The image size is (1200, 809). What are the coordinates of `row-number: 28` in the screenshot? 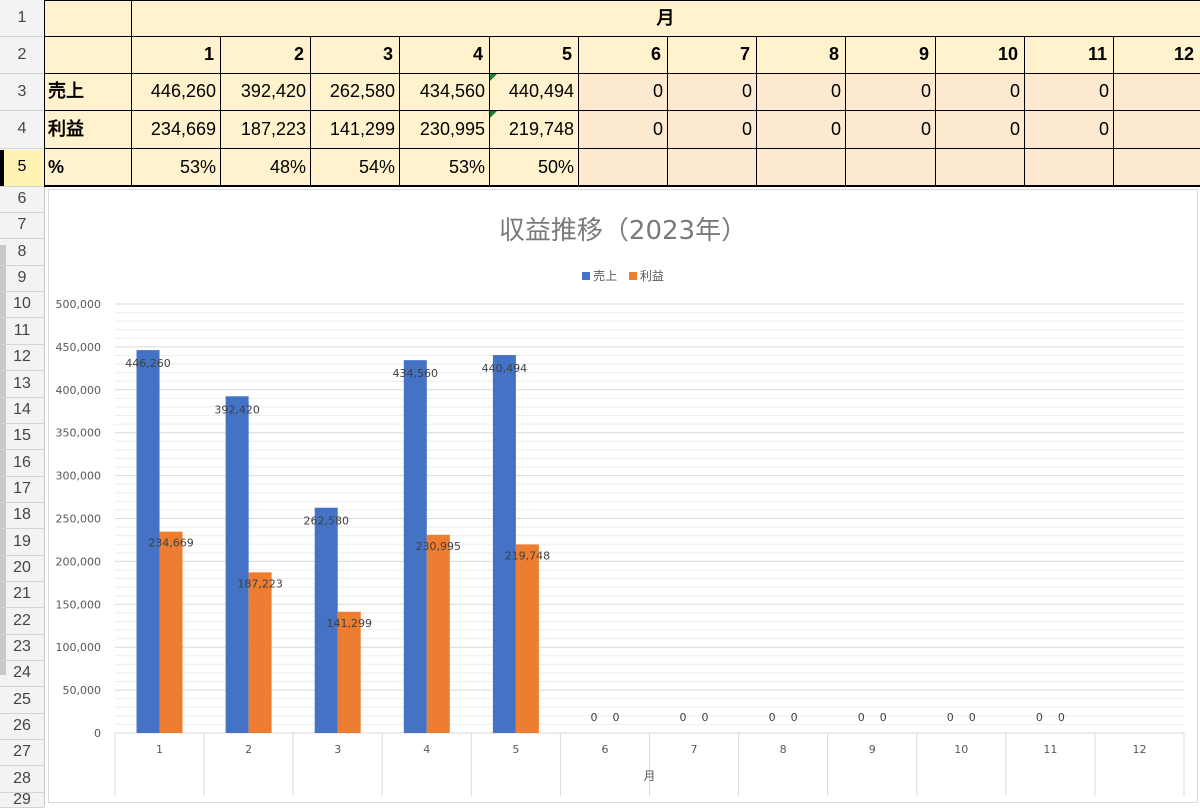 It's located at (22, 778).